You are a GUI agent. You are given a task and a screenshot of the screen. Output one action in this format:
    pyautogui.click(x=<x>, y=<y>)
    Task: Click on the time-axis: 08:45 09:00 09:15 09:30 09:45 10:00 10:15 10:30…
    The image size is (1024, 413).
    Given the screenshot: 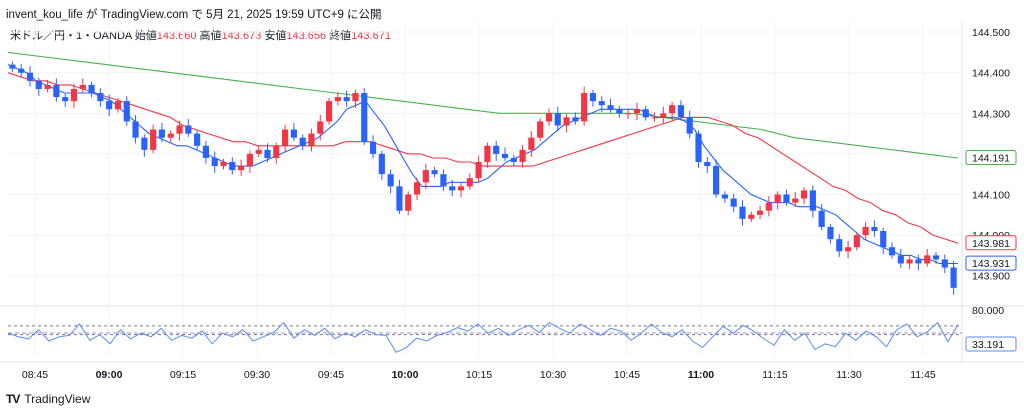 What is the action you would take?
    pyautogui.click(x=479, y=375)
    